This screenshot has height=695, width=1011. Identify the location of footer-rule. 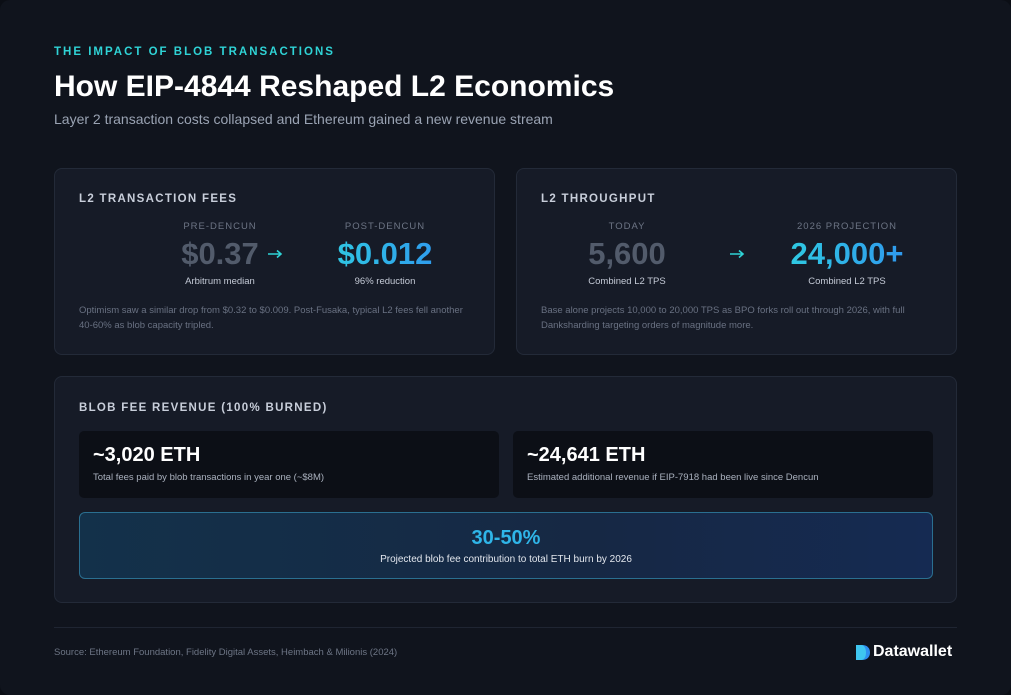
(505, 627).